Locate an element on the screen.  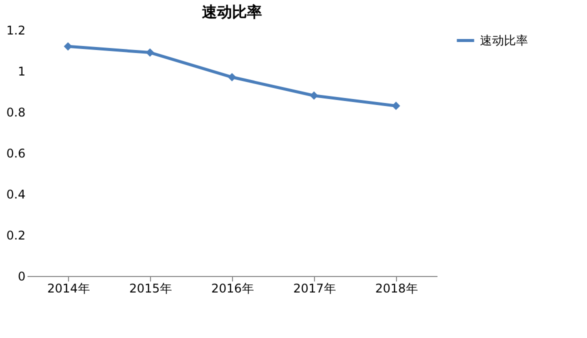
x-tick-label: 2015年 is located at coordinates (150, 289).